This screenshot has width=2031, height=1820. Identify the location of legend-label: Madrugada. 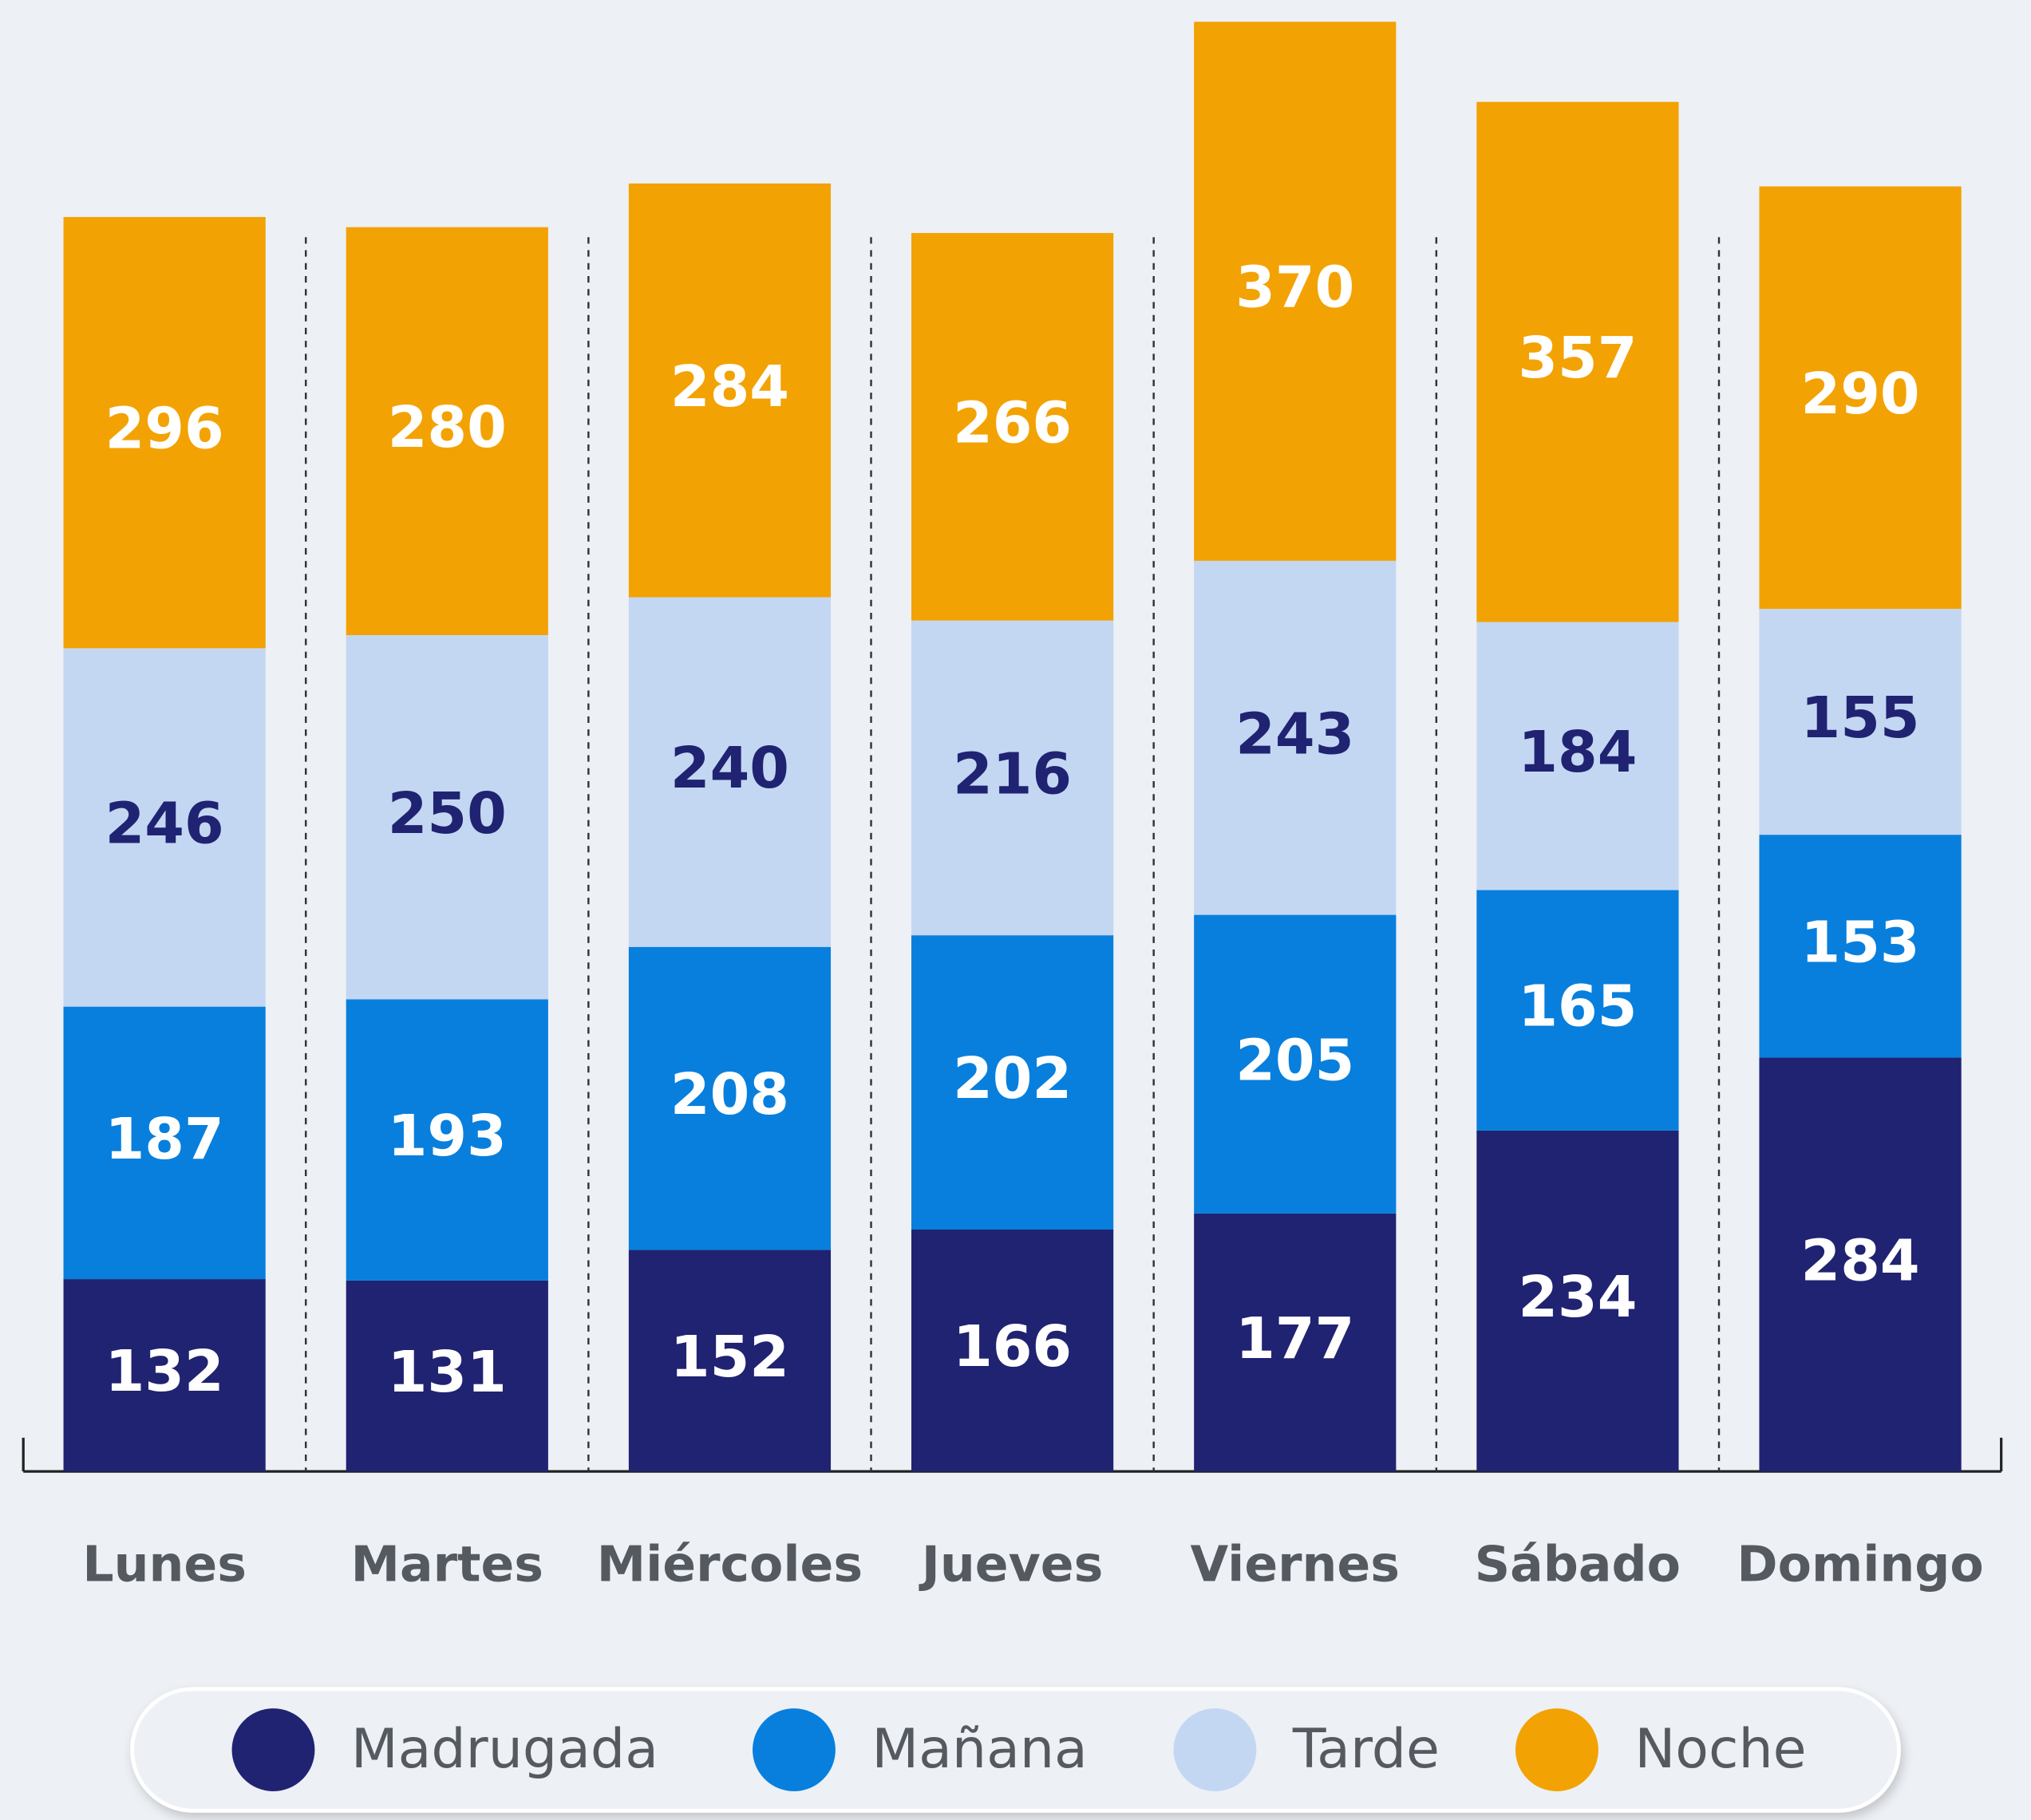
(504, 1750).